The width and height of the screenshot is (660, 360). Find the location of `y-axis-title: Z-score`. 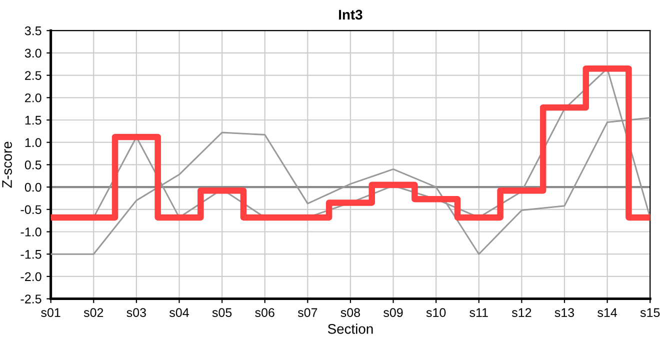

y-axis-title: Z-score is located at coordinates (7, 165).